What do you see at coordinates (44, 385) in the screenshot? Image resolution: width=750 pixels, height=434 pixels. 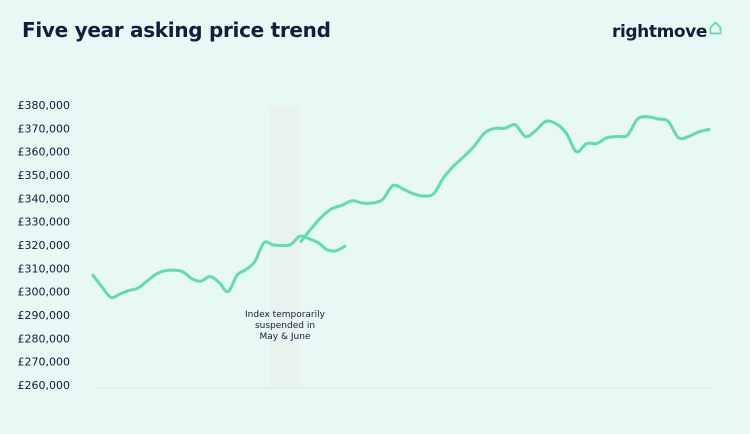 I see `y-tick-label: £260,000` at bounding box center [44, 385].